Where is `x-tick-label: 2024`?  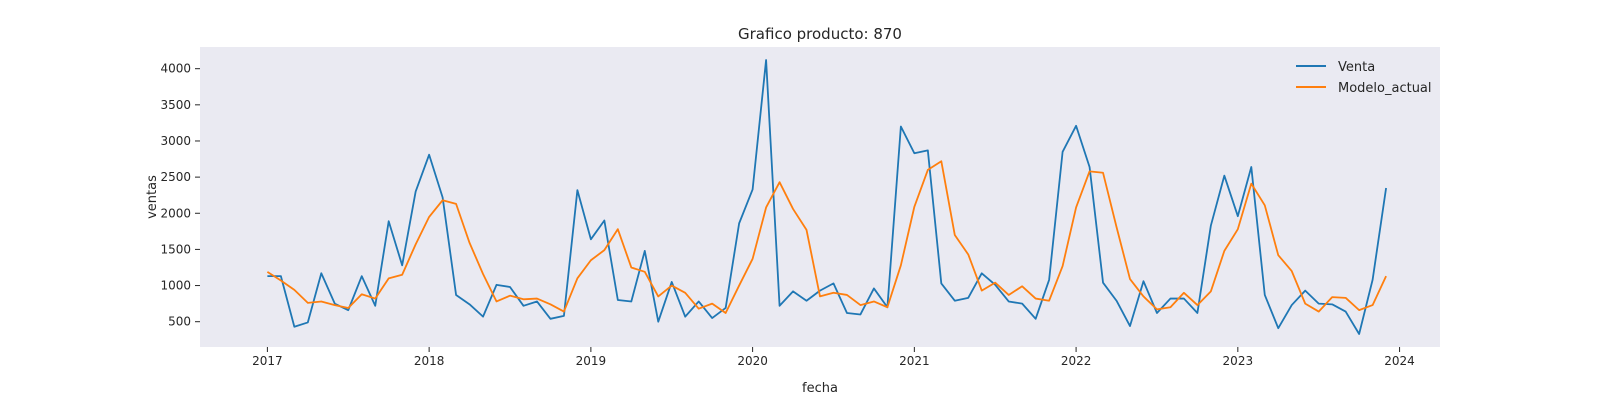
x-tick-label: 2024 is located at coordinates (1399, 361).